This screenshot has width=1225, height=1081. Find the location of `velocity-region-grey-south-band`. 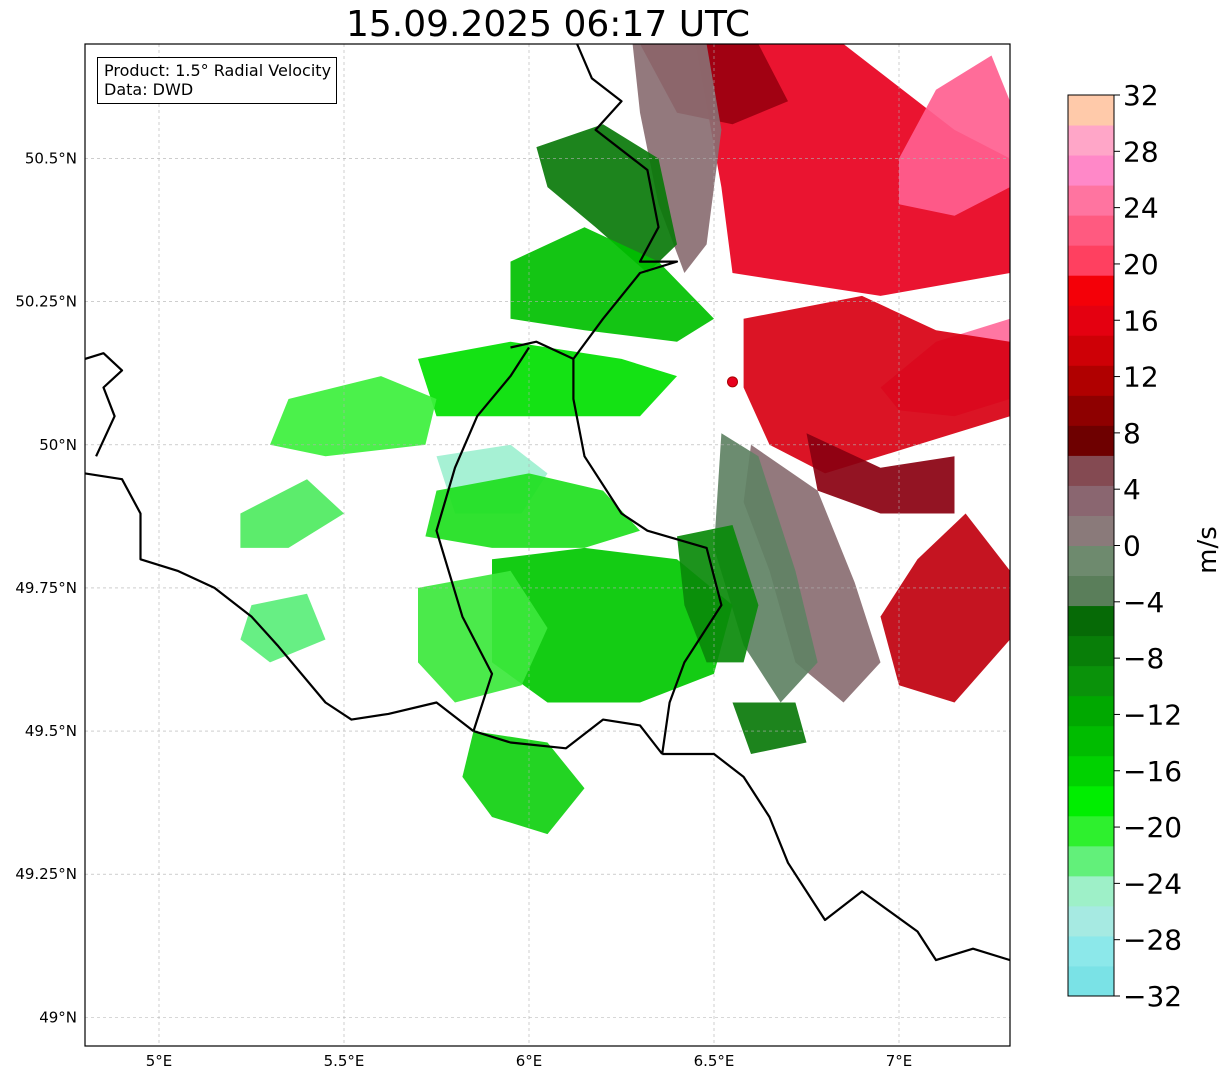

velocity-region-grey-south-band is located at coordinates (812, 573).